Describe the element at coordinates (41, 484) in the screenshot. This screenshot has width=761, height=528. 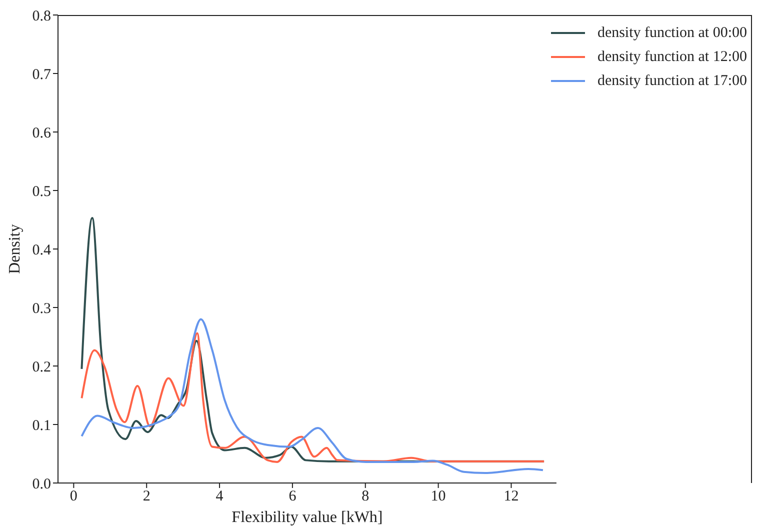
I see `y-tick-label: 0.0` at that location.